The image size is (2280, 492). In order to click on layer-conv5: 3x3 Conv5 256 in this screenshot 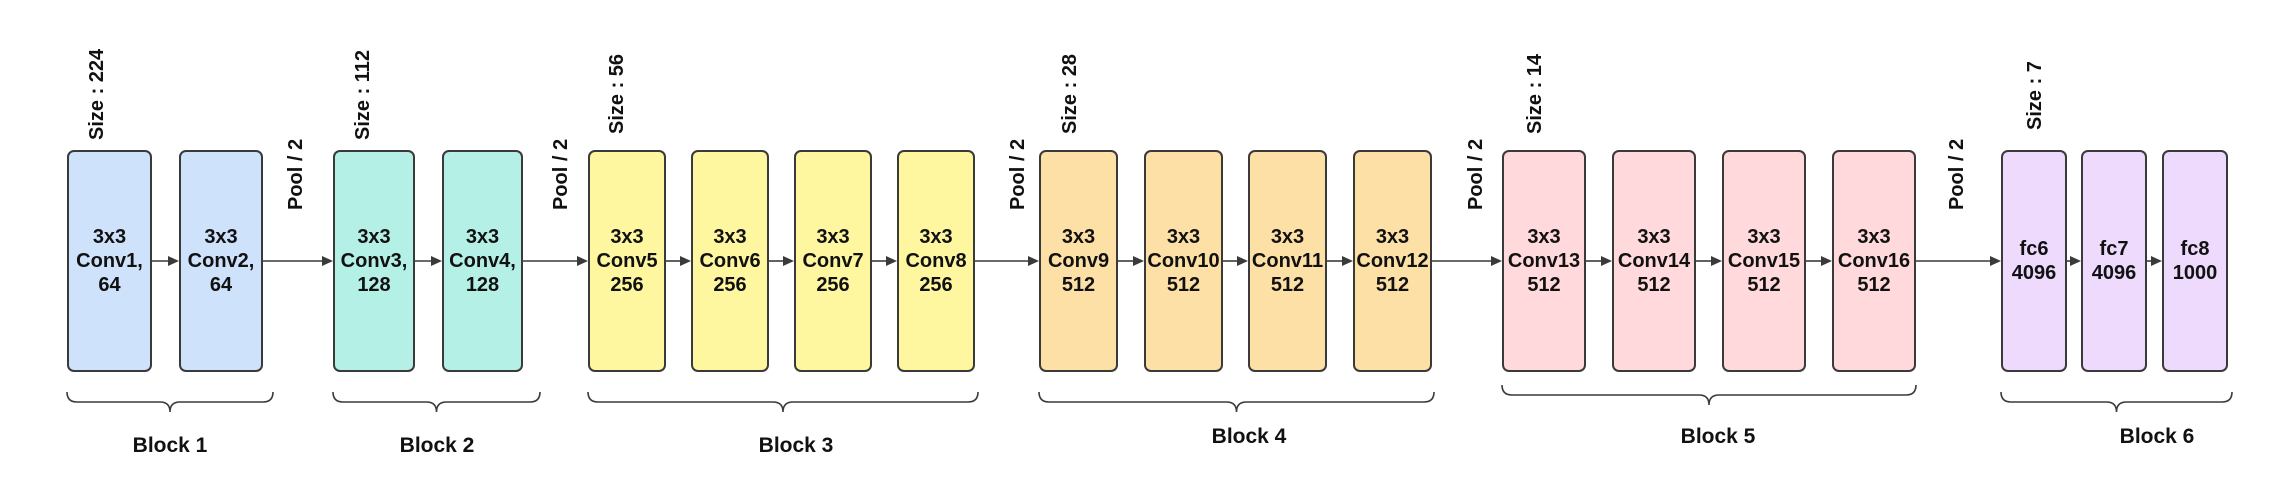, I will do `click(627, 261)`.